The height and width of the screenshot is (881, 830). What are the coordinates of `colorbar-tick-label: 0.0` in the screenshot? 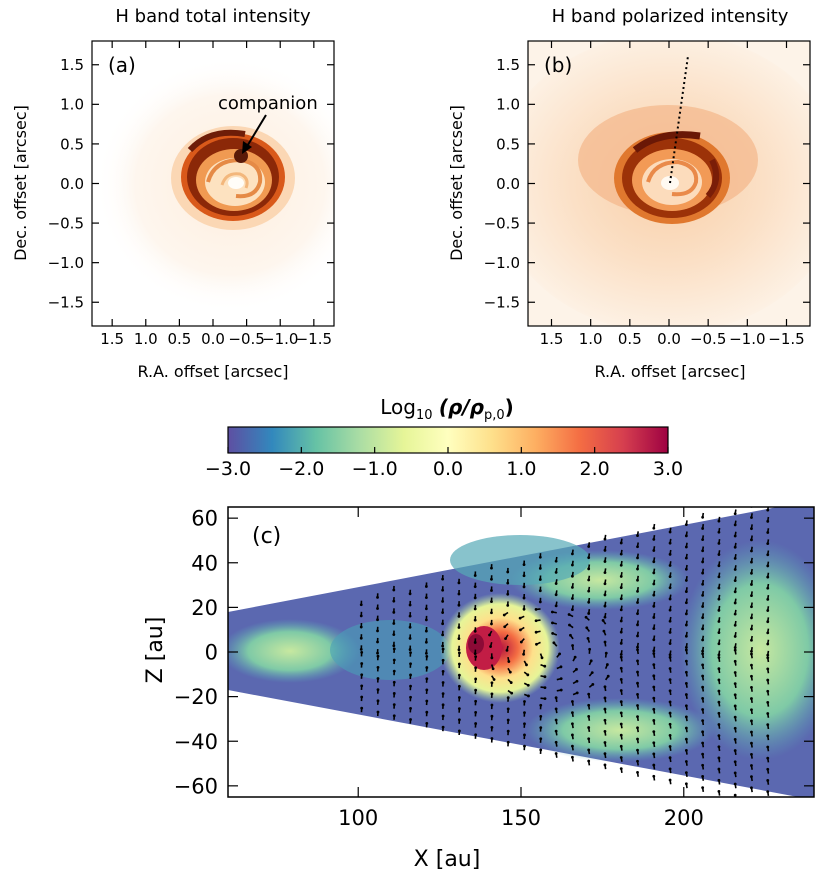 It's located at (448, 469).